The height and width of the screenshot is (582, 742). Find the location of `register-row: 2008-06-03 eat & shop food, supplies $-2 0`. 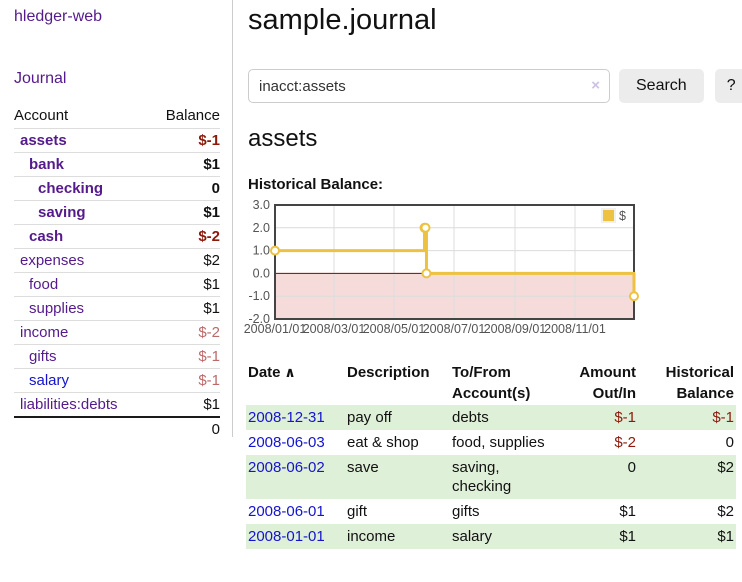

register-row: 2008-06-03 eat & shop food, supplies $-2 0 is located at coordinates (491, 442).